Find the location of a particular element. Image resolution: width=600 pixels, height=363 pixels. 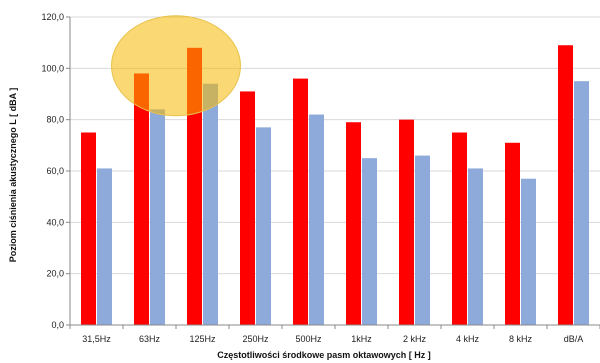

x-tick-label: 1kHz is located at coordinates (361, 339).